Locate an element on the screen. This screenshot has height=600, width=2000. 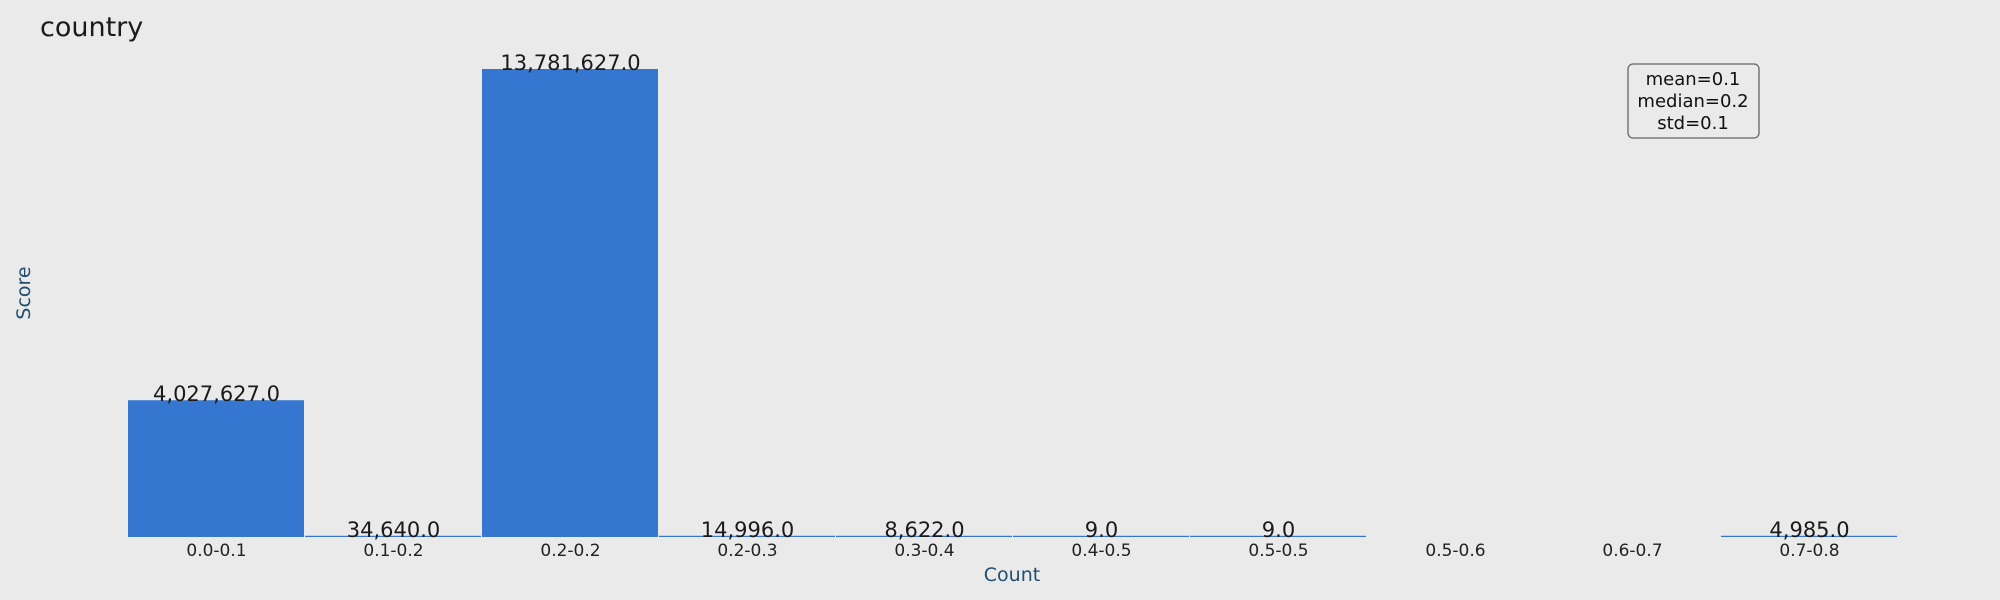
y-axis-label: Score is located at coordinates (24, 292).